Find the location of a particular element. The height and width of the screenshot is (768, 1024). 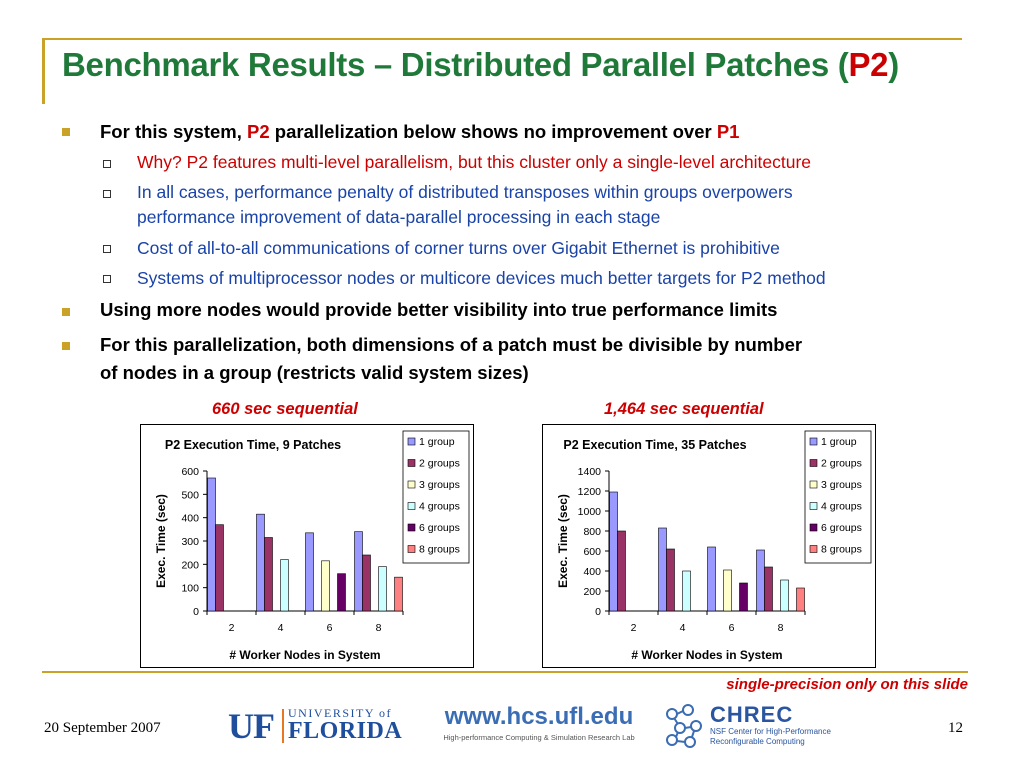

x-axis-title: # Worker Nodes in System is located at coordinates (706, 655).